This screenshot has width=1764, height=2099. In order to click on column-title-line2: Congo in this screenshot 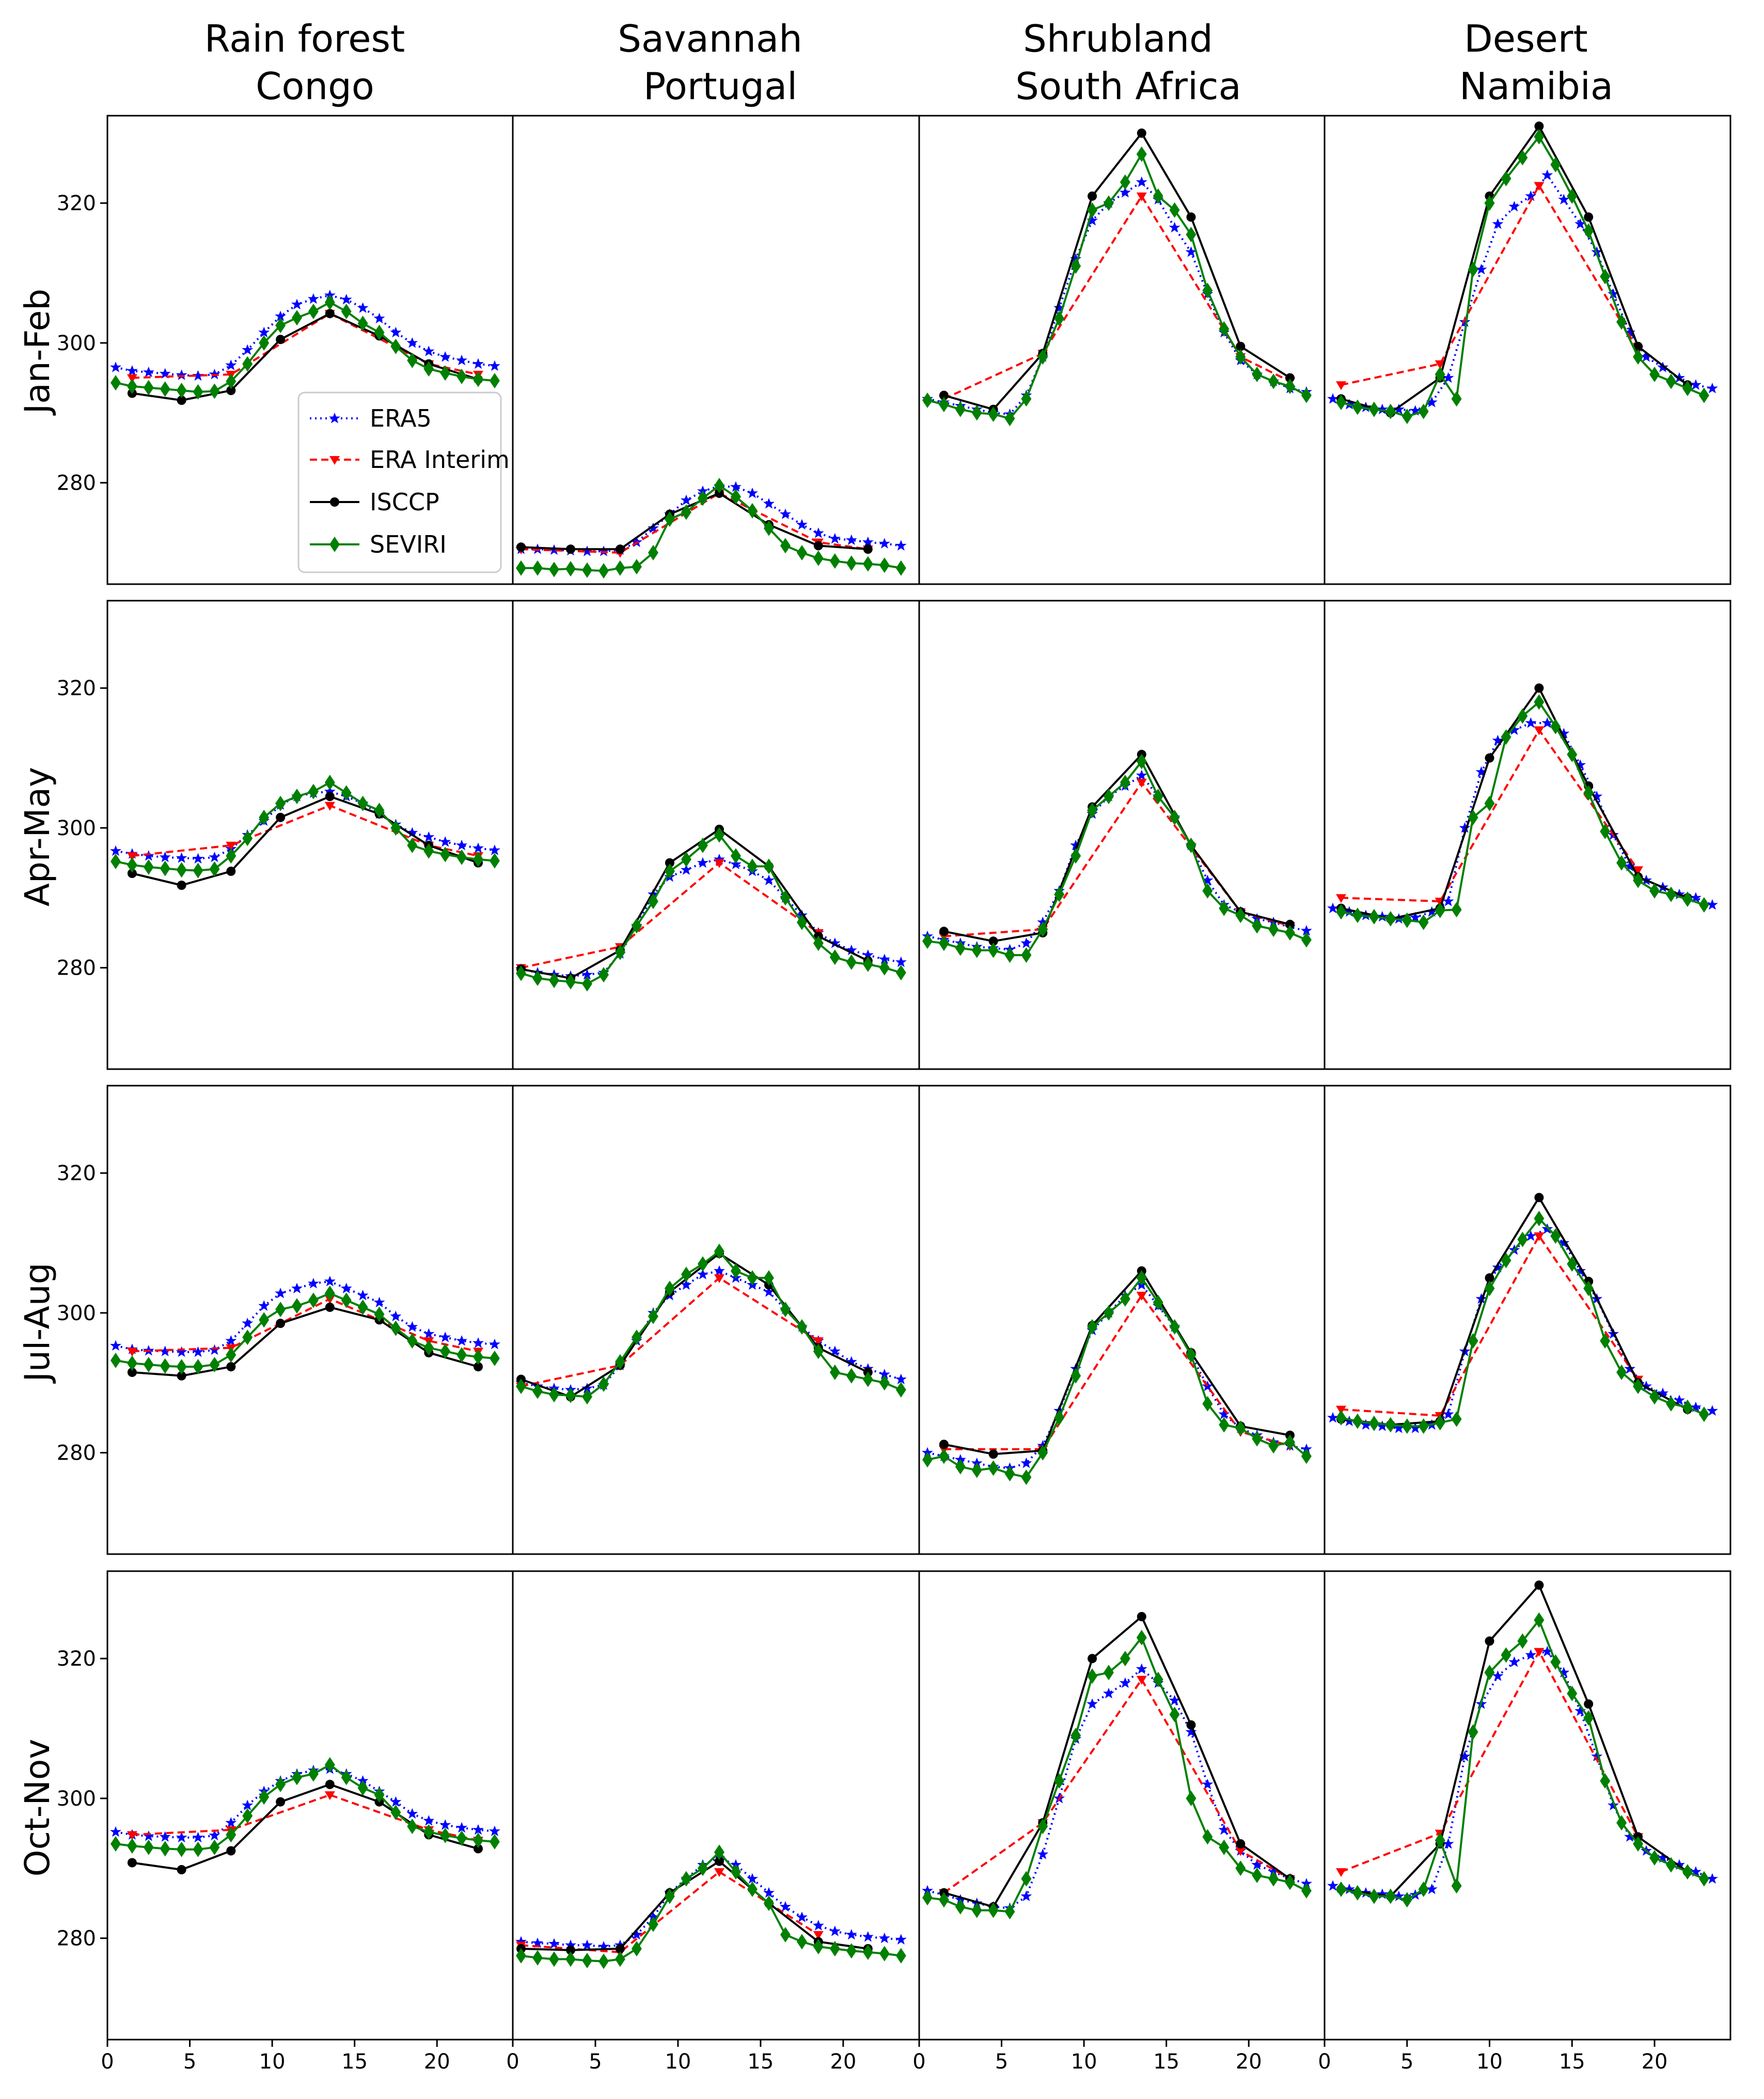, I will do `click(315, 86)`.